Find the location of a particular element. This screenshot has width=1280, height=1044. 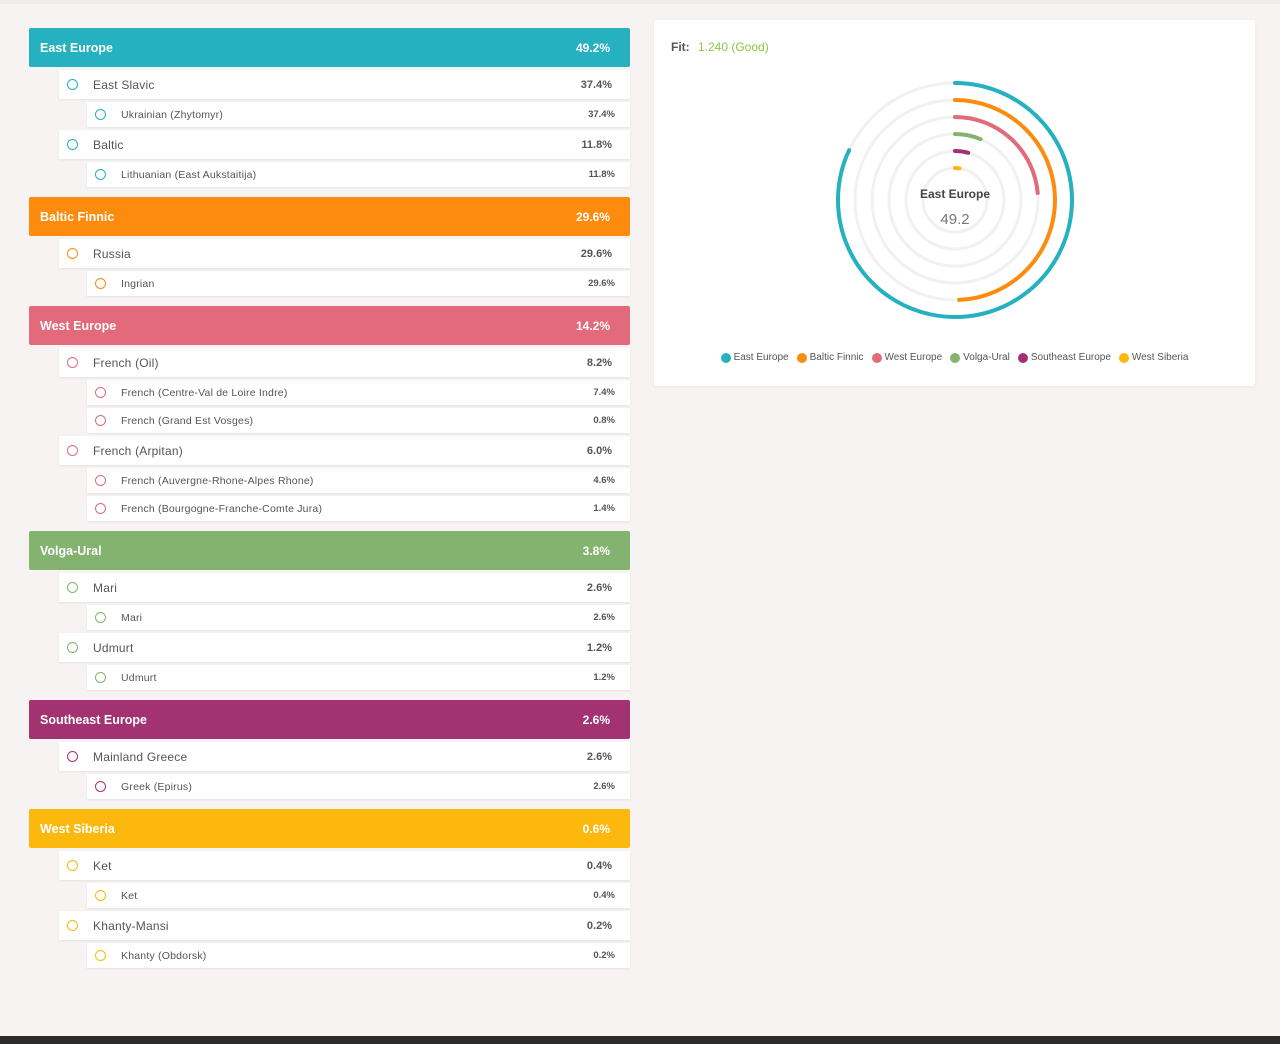

legend-item: East Europe is located at coordinates (754, 357).